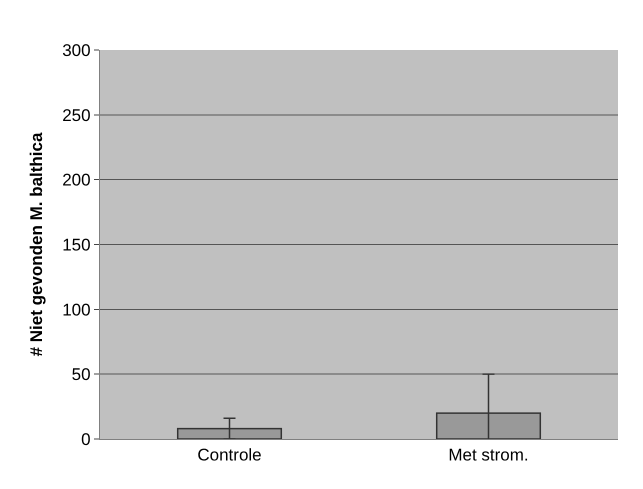  I want to click on y-tick-label: 300, so click(76, 50).